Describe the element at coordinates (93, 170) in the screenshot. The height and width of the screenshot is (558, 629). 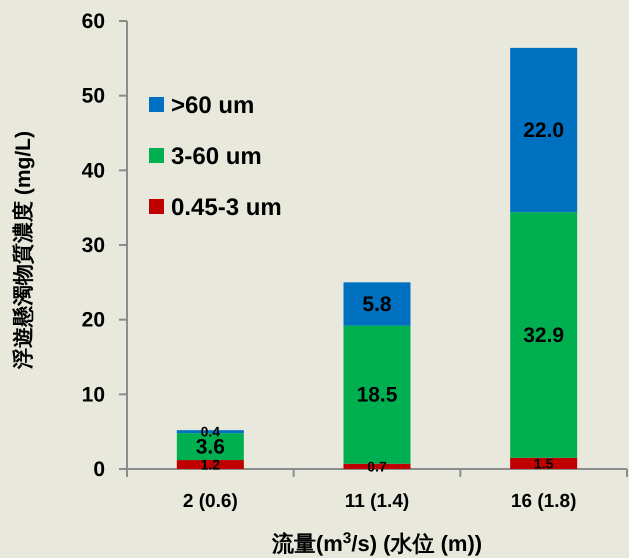
I see `y-tick-label: 40` at that location.